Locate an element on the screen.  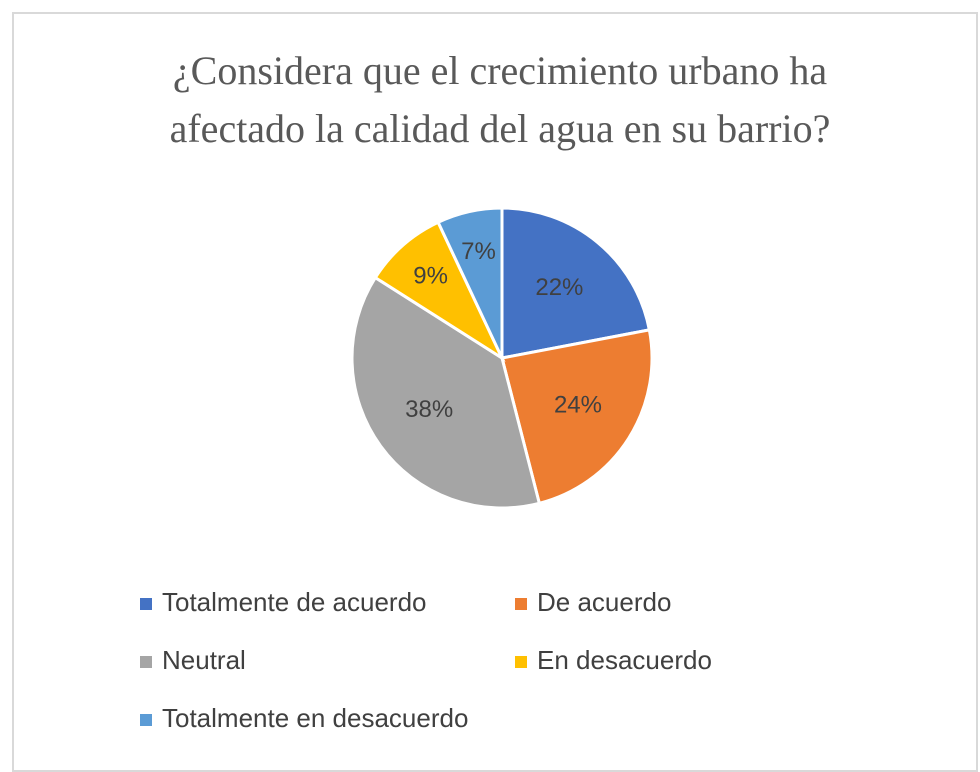
data-label: 22% is located at coordinates (559, 287).